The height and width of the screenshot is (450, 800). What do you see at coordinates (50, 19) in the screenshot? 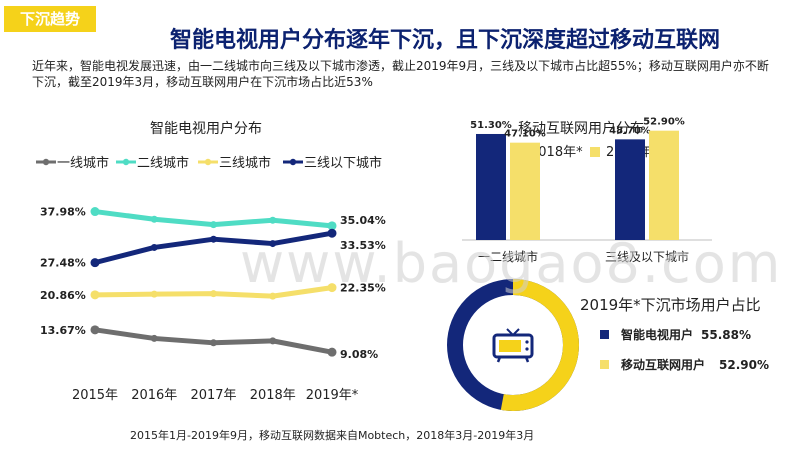
I see `section-tag: 下沉趋势` at bounding box center [50, 19].